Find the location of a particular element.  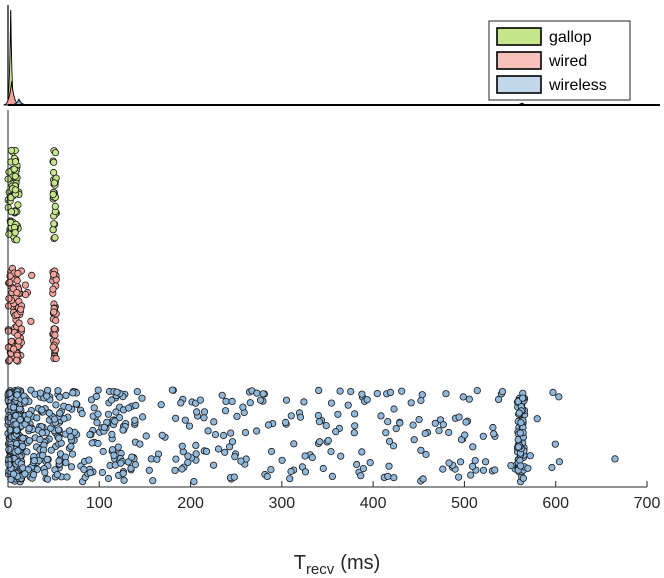

legend-label-gallop: gallop is located at coordinates (570, 37).